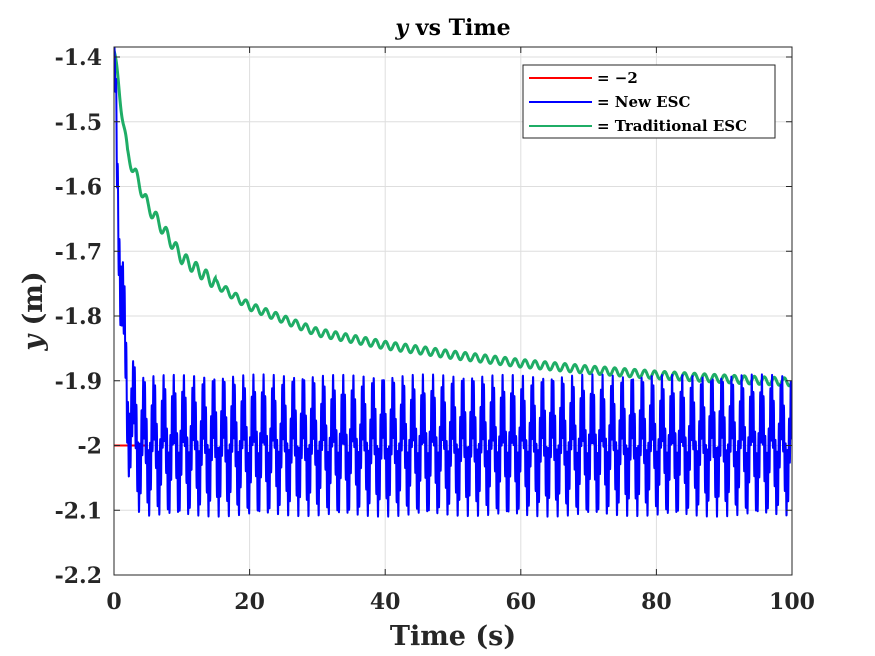 This screenshot has width=875, height=656. Describe the element at coordinates (617, 78) in the screenshot. I see `legend-label-reference: = −2` at that location.